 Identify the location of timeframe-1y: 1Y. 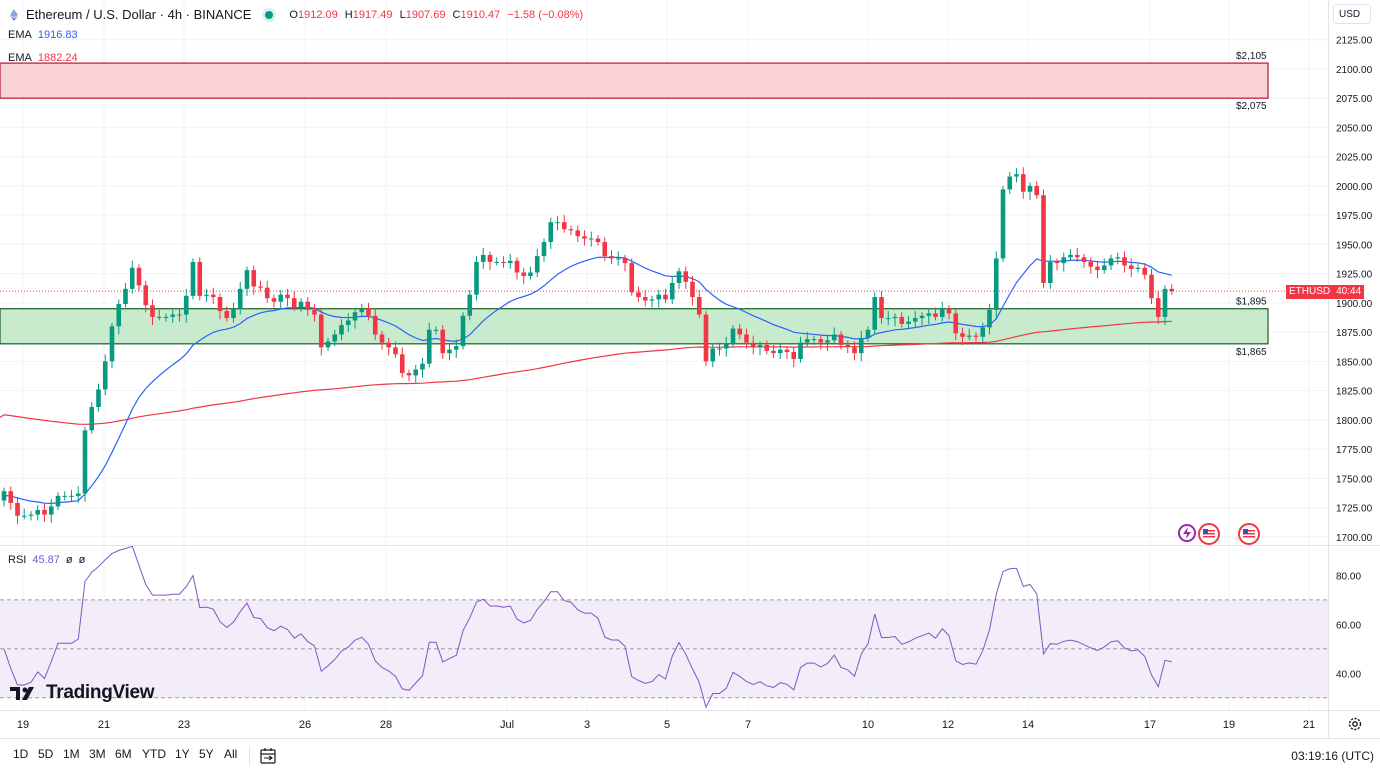
(182, 754).